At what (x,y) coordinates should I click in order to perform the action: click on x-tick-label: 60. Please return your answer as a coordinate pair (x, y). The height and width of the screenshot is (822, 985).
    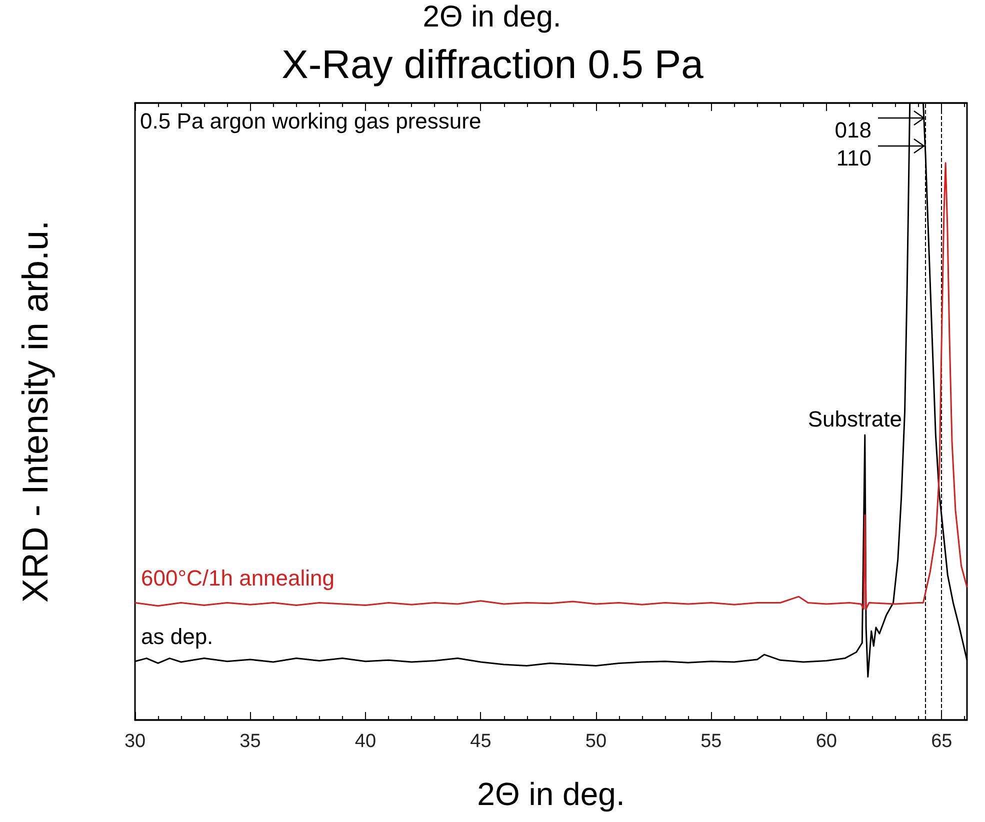
    Looking at the image, I should click on (826, 741).